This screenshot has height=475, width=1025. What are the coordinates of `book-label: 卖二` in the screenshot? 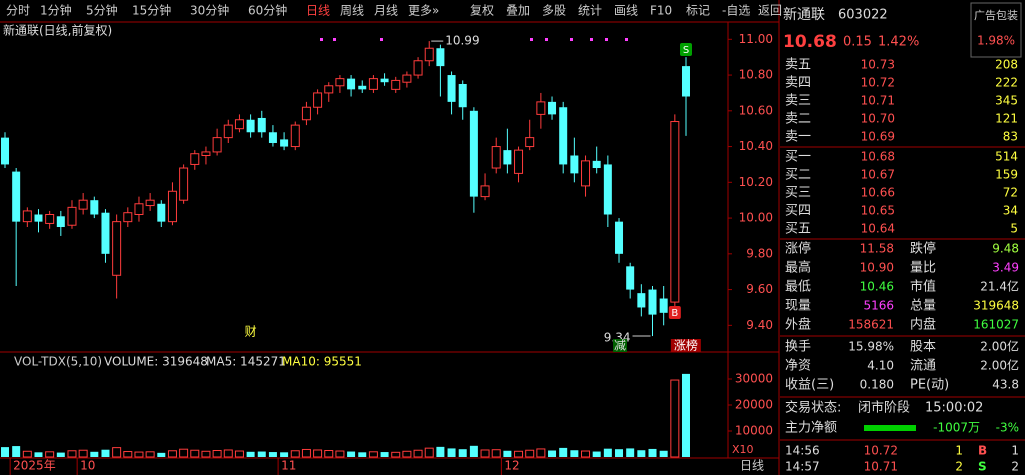 It's located at (798, 119).